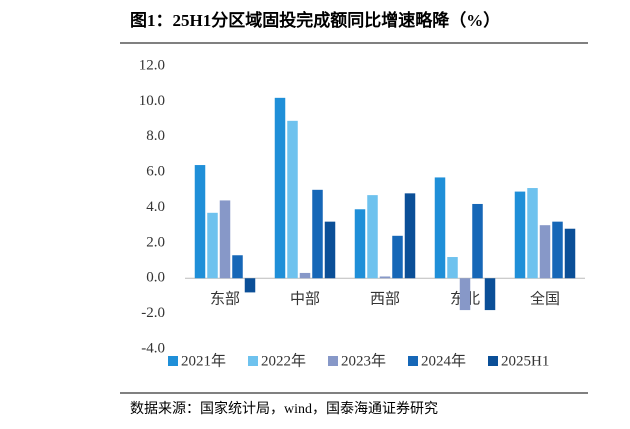 The height and width of the screenshot is (429, 630). What do you see at coordinates (152, 65) in the screenshot?
I see `y-tick-label: 12.0` at bounding box center [152, 65].